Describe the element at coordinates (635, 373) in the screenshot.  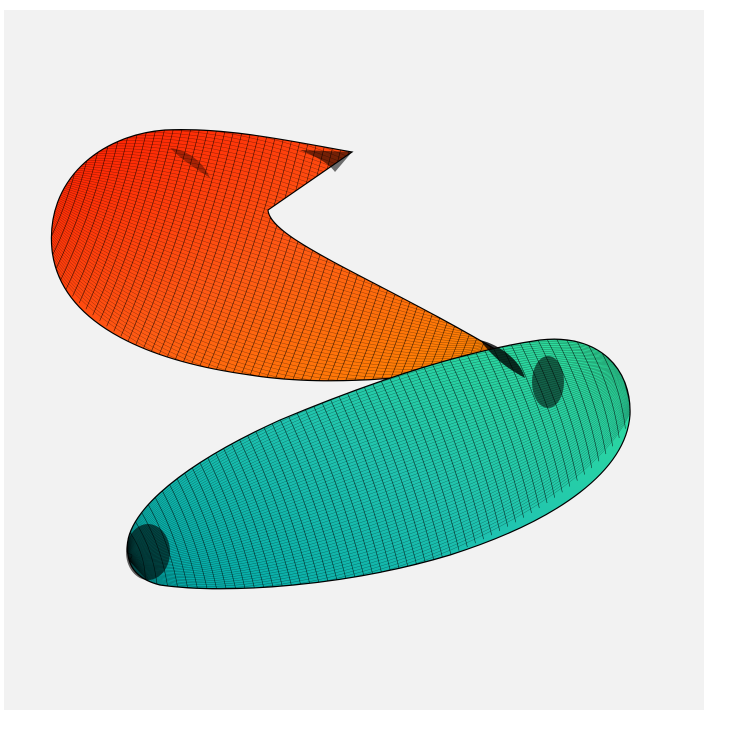
I see `lower-mesh-ring-line` at that location.